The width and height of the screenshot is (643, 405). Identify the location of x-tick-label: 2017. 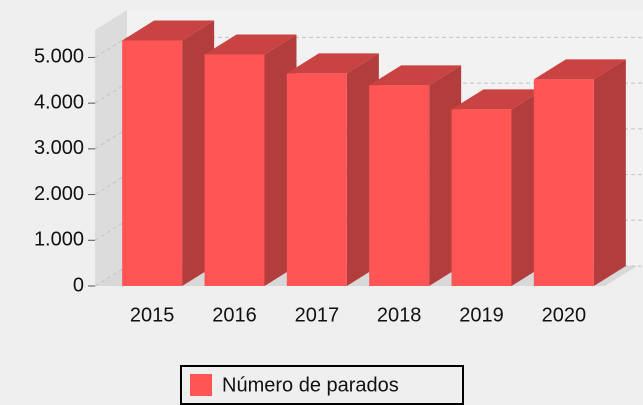
(317, 315).